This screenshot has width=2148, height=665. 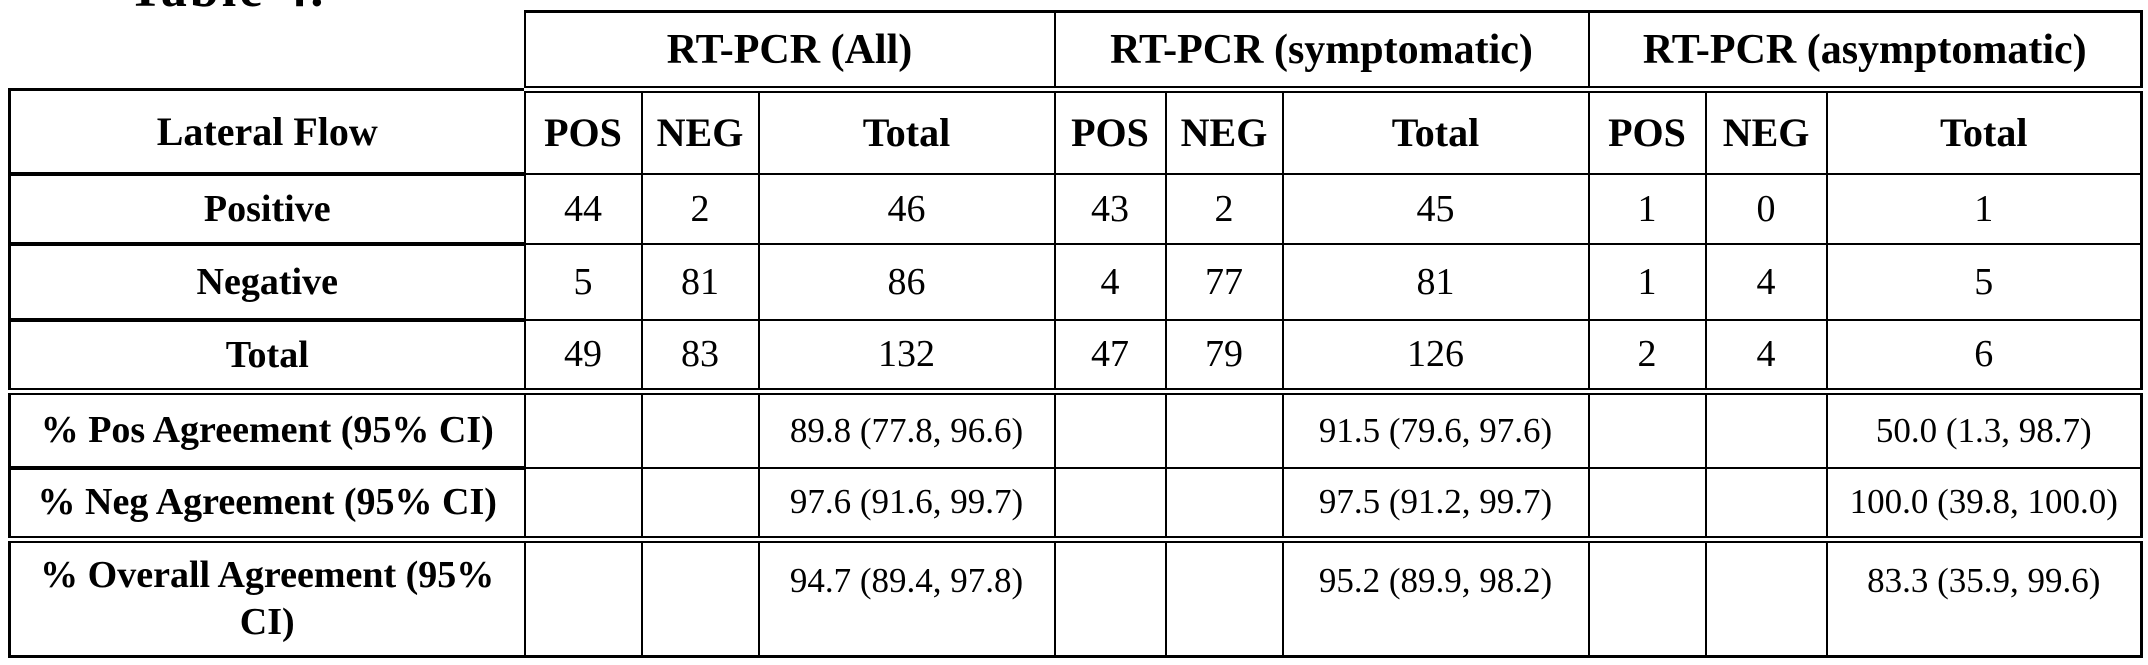 What do you see at coordinates (1224, 132) in the screenshot?
I see `col-header-neg-symptomatic: NEG` at bounding box center [1224, 132].